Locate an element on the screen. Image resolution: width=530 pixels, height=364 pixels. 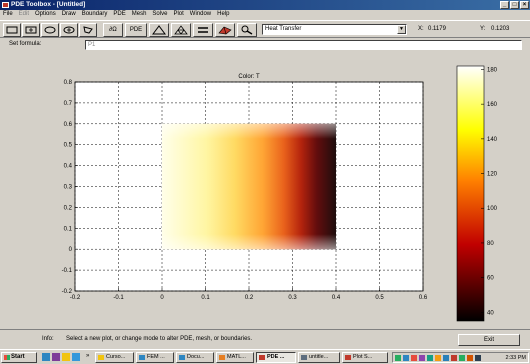
y-tick-label: 0.4 is located at coordinates (68, 167).